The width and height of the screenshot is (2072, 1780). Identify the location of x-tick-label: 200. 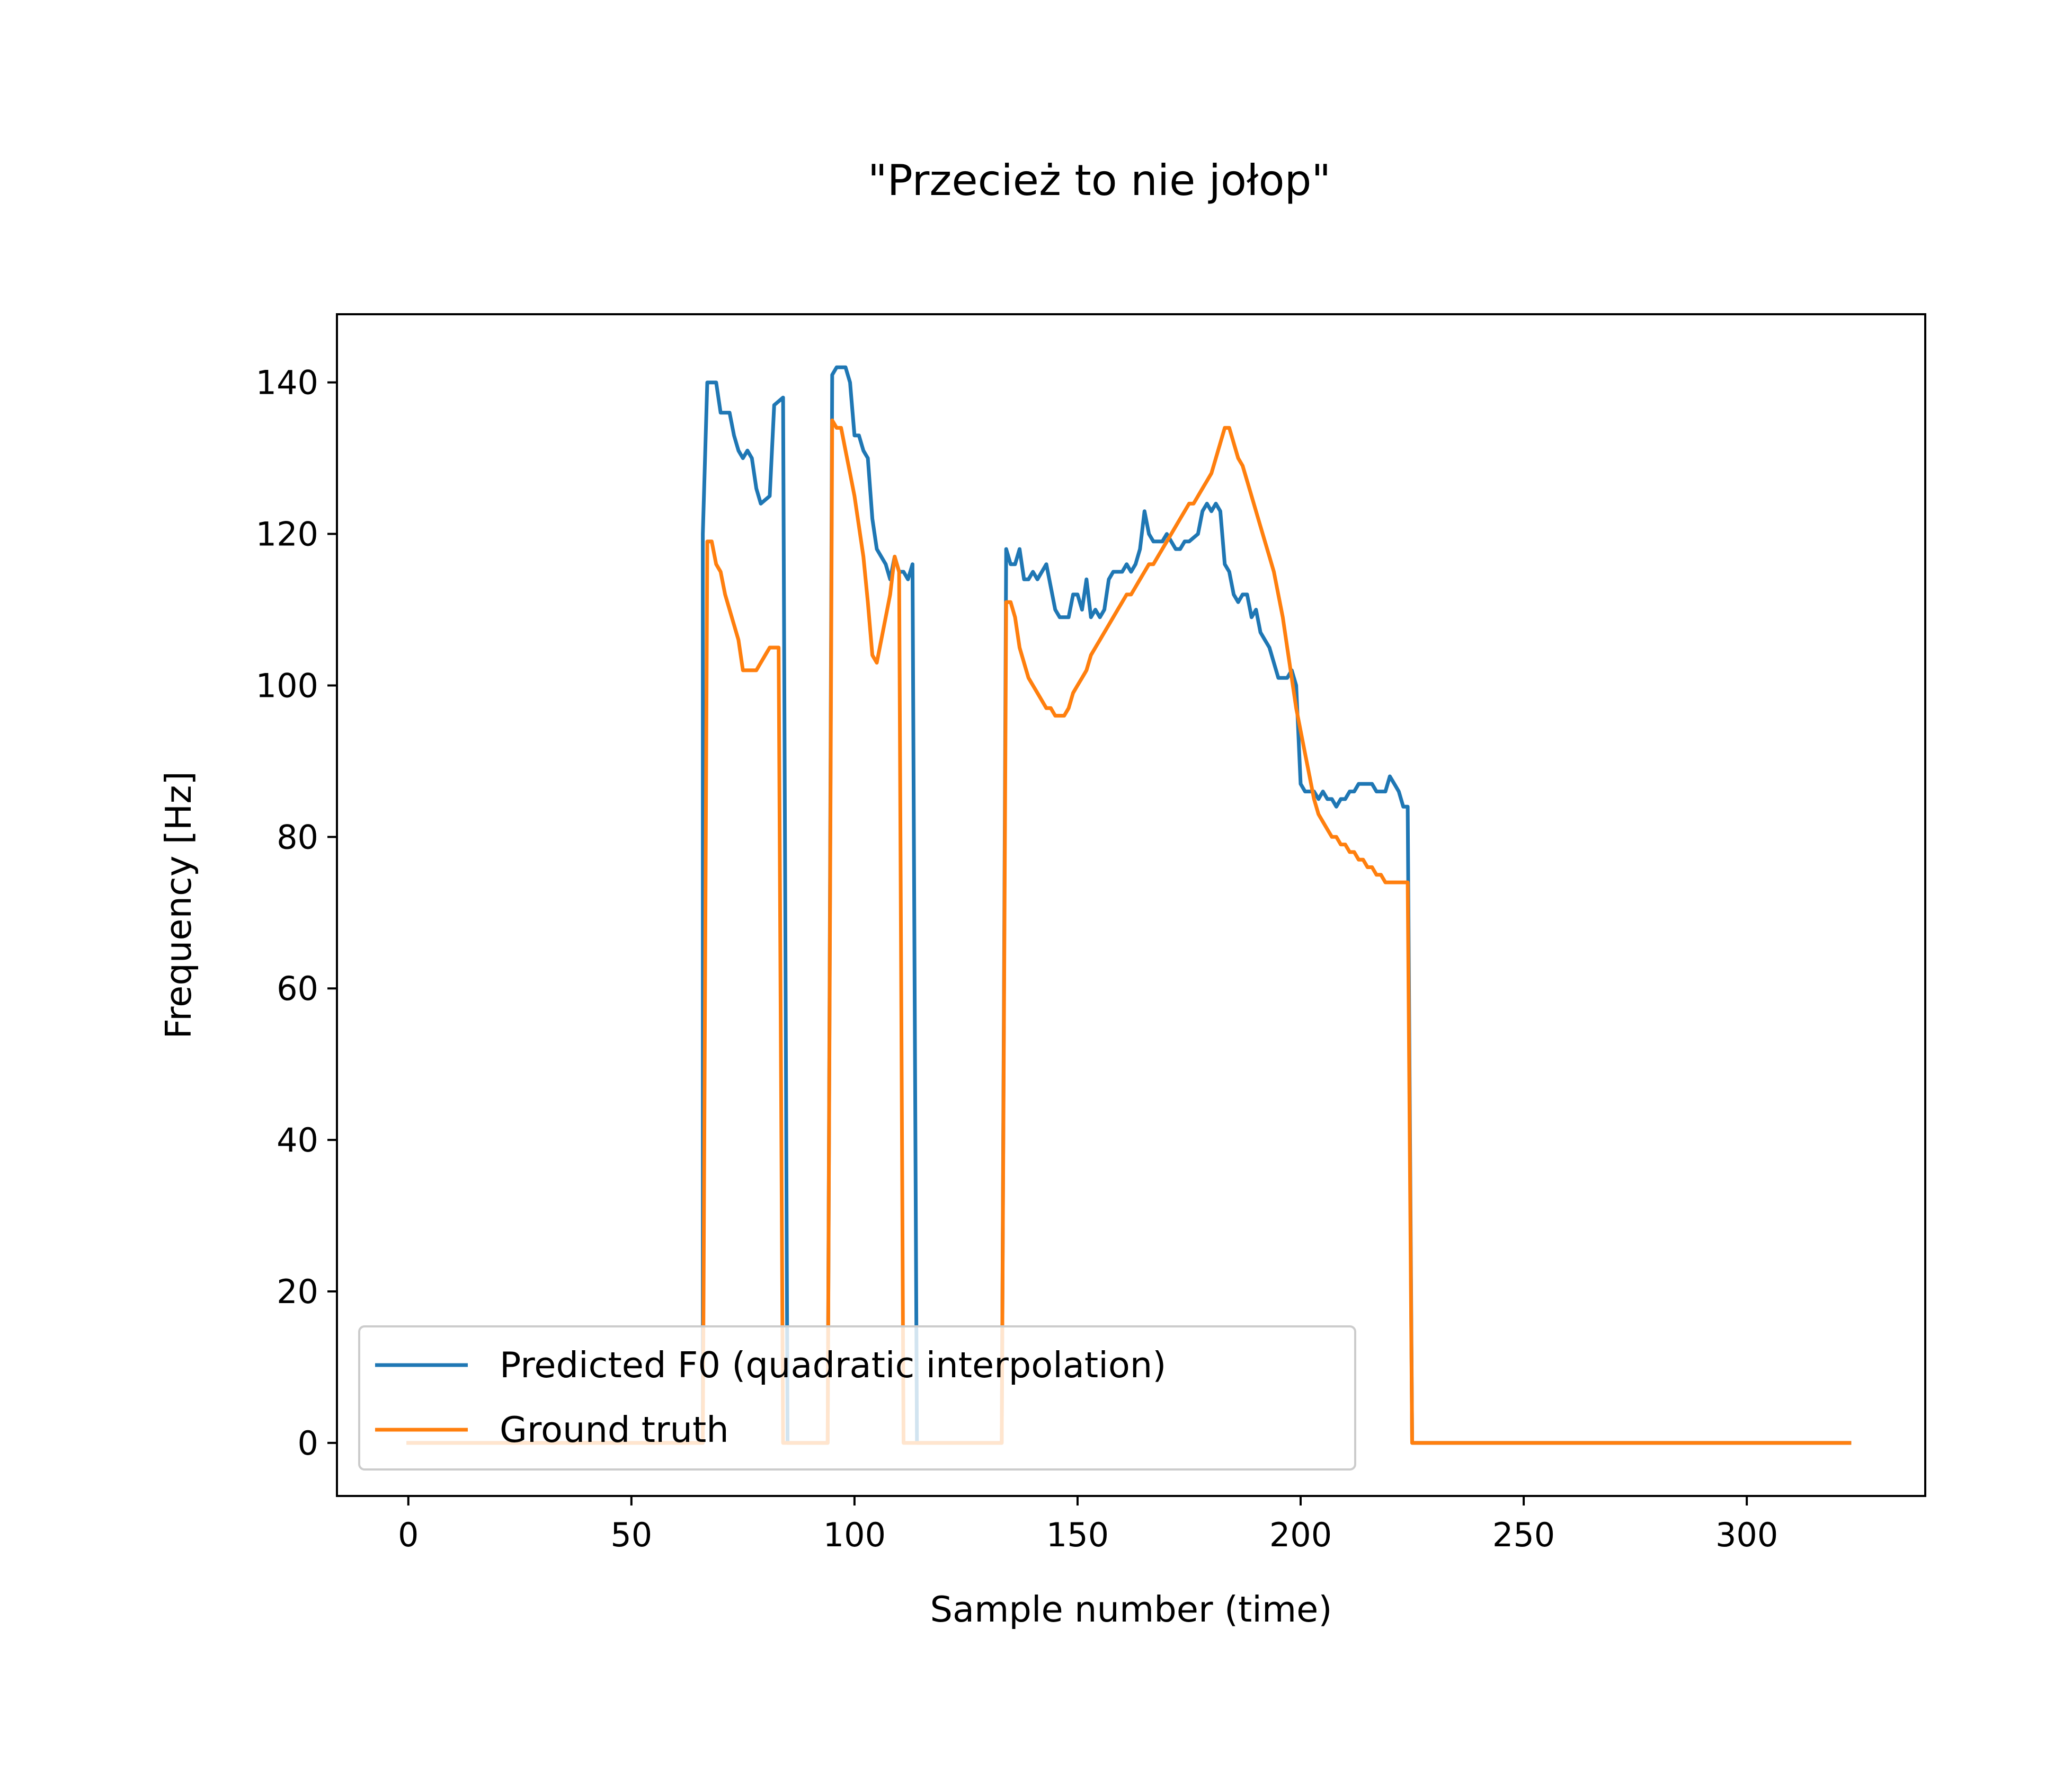
(1300, 1535).